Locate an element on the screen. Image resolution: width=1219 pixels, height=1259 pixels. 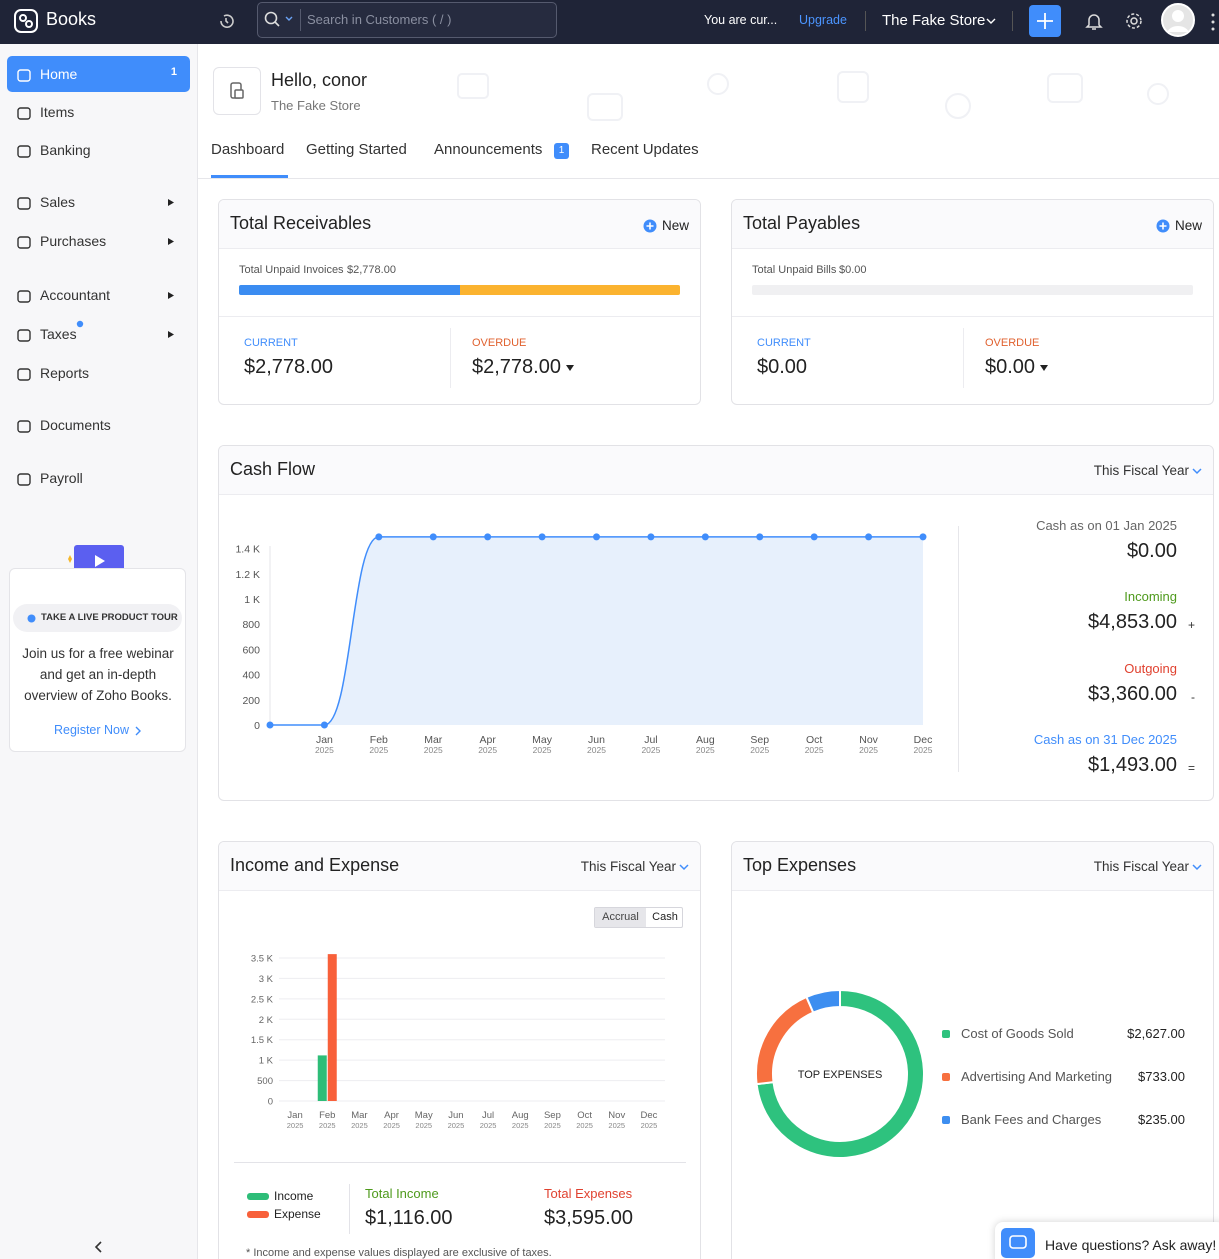
y-tick-label: 3.5 K is located at coordinates (262, 959).